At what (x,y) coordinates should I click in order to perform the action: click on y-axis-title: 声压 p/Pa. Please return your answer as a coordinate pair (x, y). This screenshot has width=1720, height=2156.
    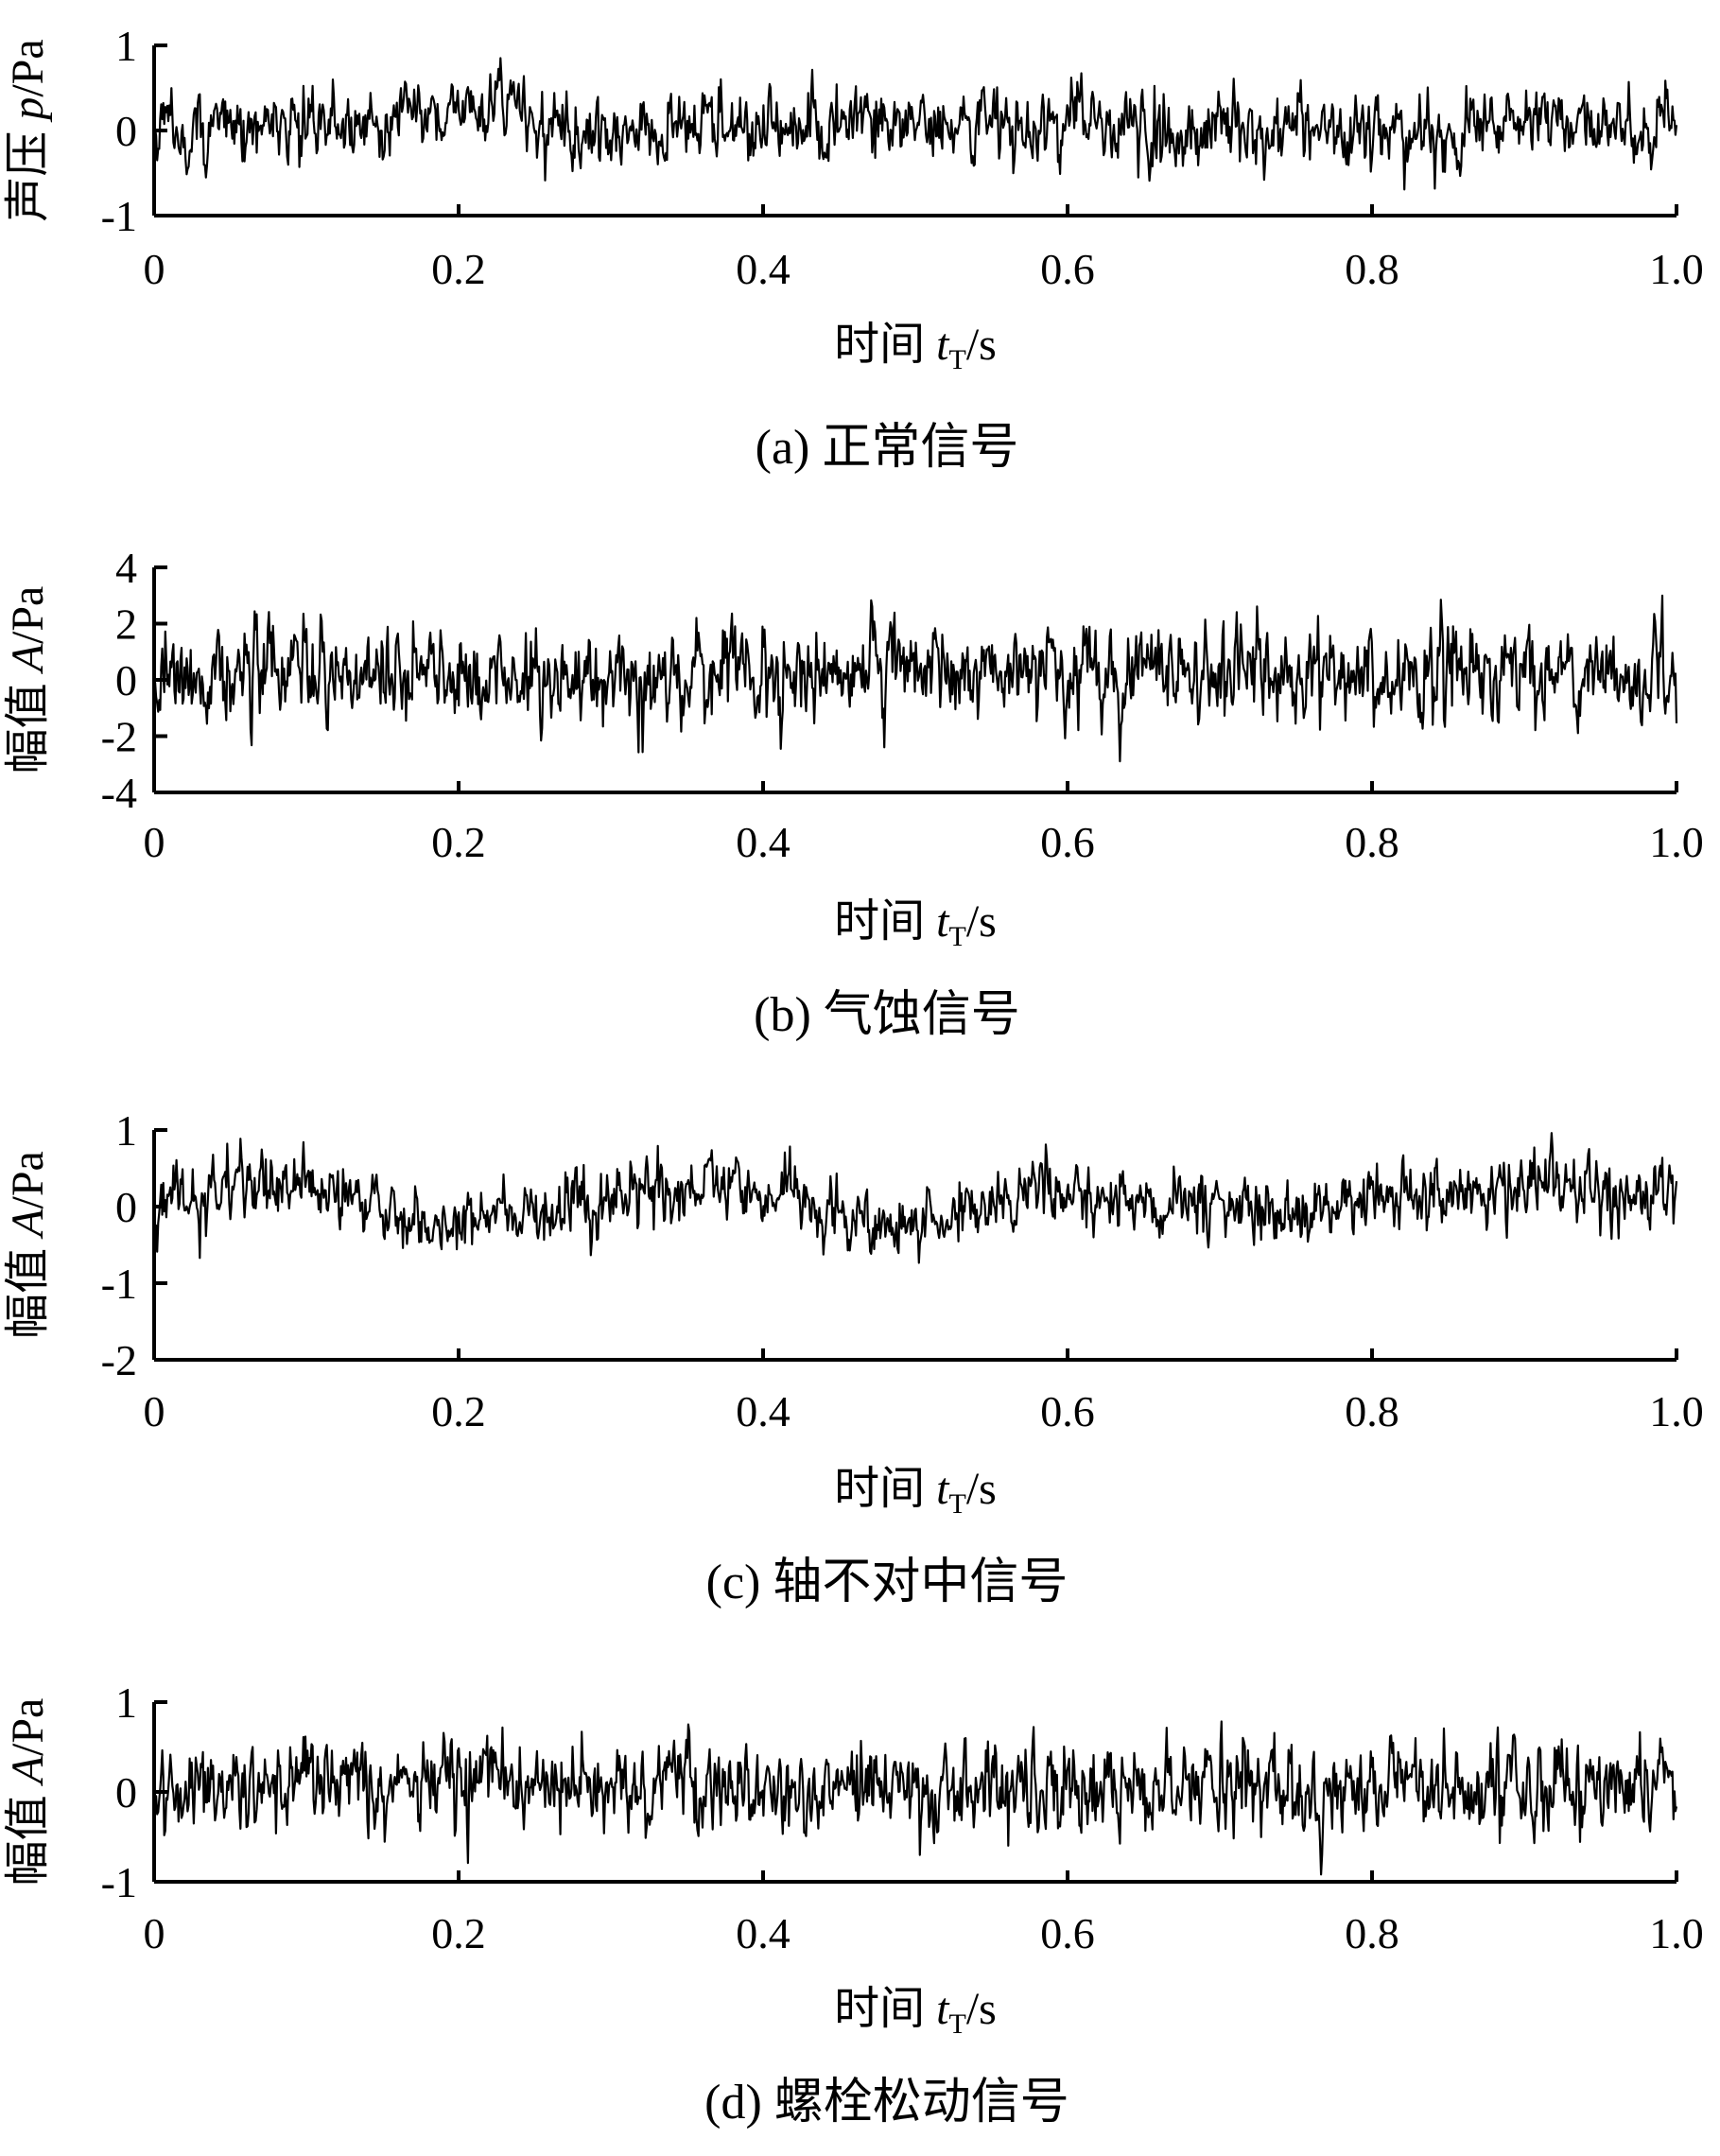
    Looking at the image, I should click on (28, 130).